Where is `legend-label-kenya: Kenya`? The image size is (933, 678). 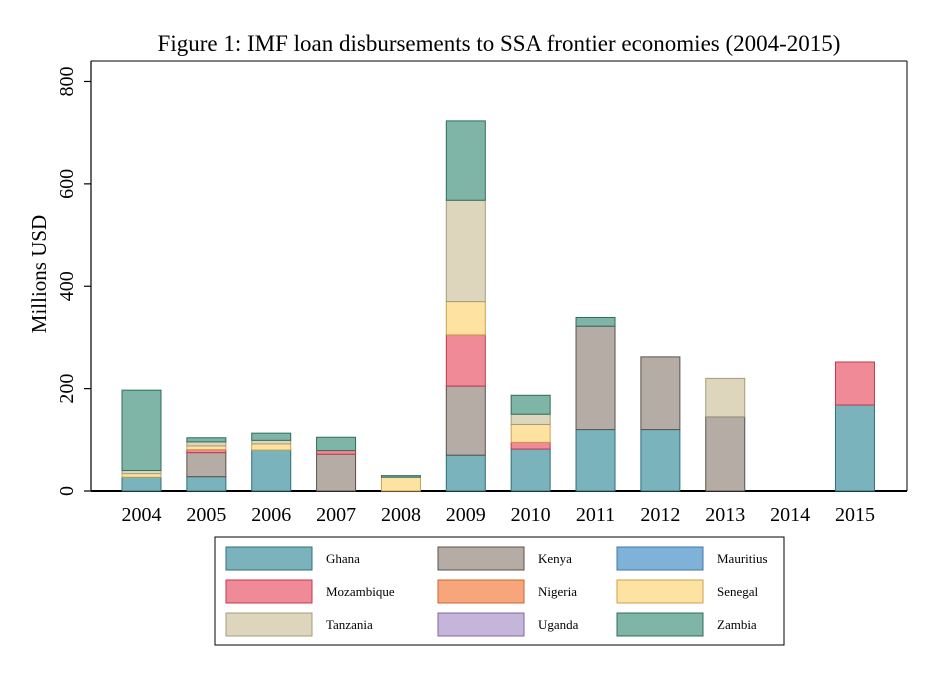 legend-label-kenya: Kenya is located at coordinates (555, 558).